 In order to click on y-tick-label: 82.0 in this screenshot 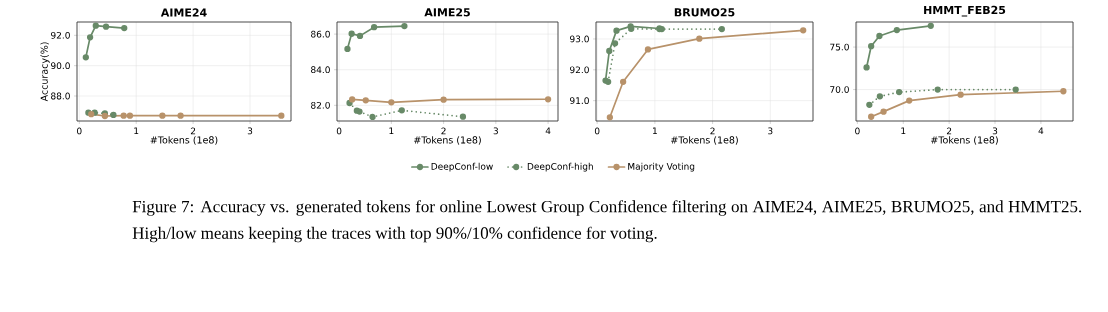, I will do `click(320, 105)`.